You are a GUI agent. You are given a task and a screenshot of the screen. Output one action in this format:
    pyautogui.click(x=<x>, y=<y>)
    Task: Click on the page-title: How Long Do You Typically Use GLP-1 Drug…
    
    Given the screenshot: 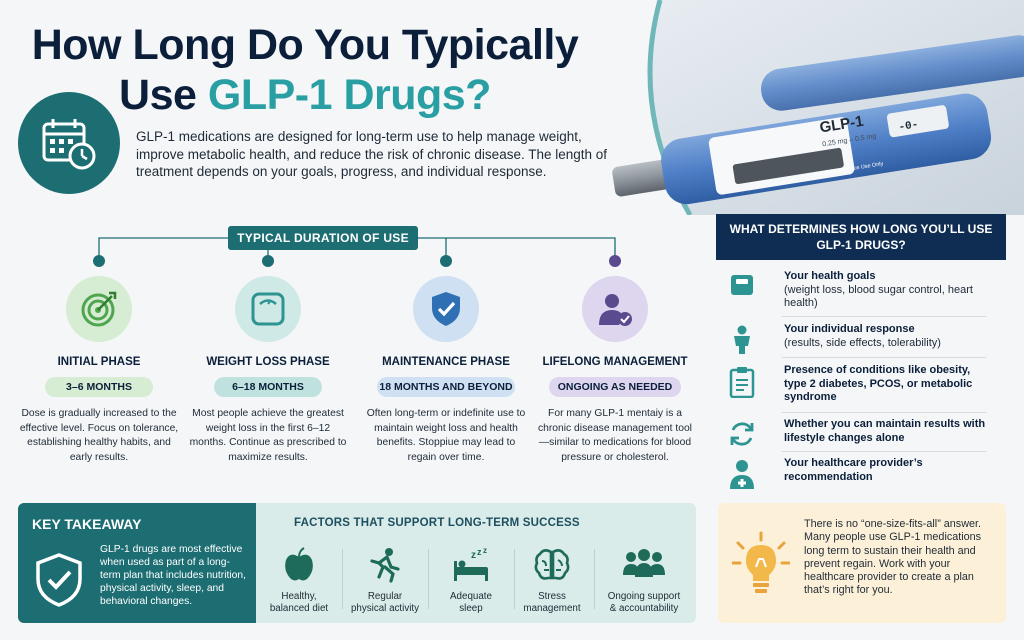 What is the action you would take?
    pyautogui.click(x=305, y=70)
    